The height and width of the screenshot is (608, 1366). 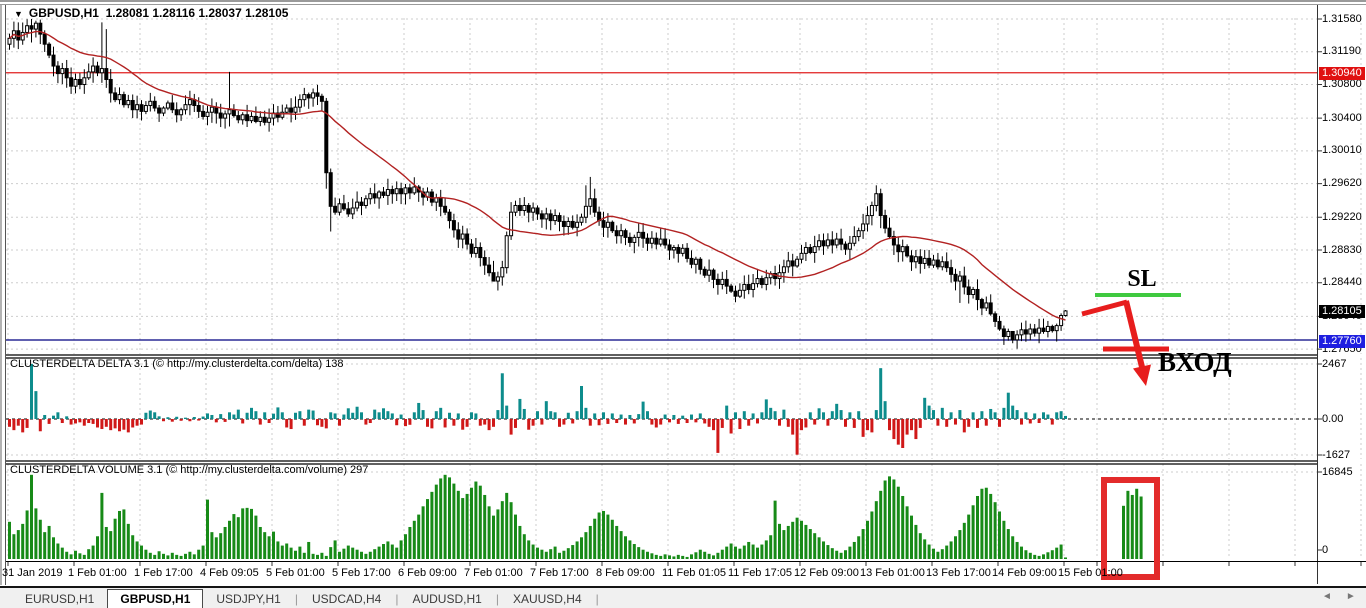 I want to click on symbol-dropdown-icon: ▼, so click(x=18, y=14).